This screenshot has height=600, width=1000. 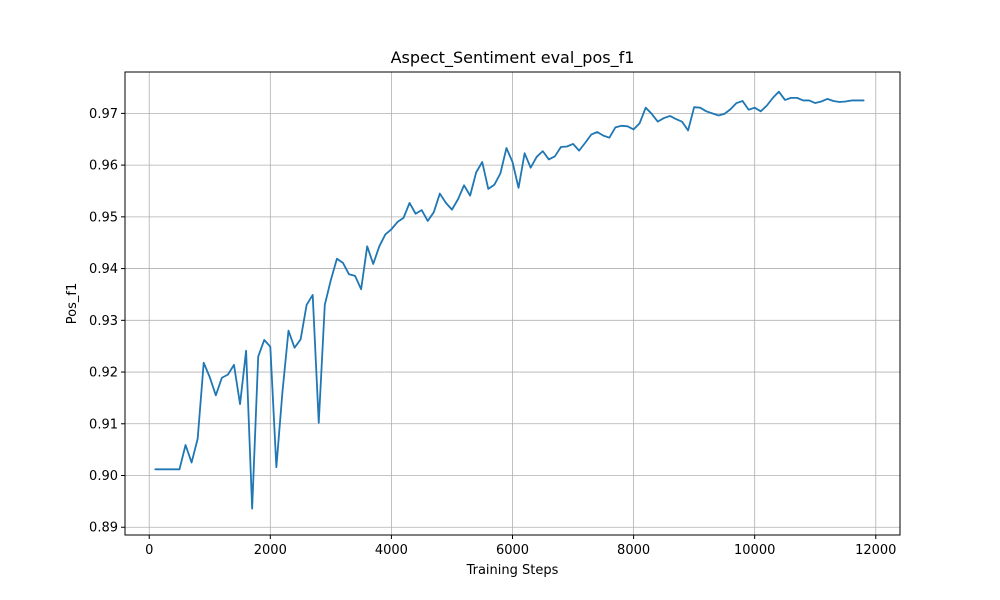 I want to click on chart-title: Aspect_Sentiment eval_pos_f1, so click(x=513, y=58).